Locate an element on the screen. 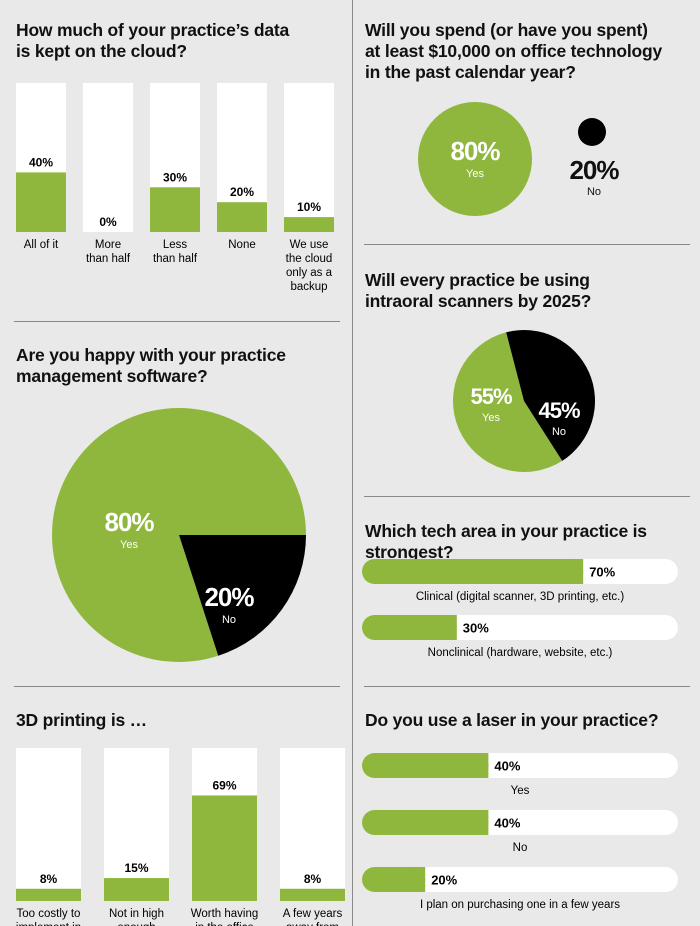  pms-no-label: No is located at coordinates (229, 620).